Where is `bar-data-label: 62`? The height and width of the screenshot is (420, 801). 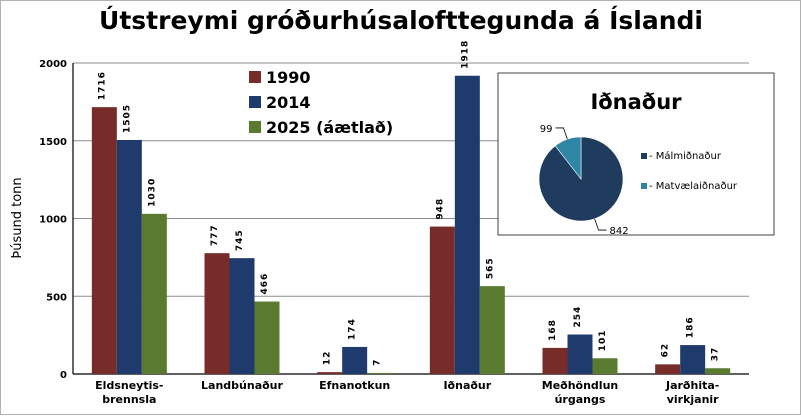 bar-data-label: 62 is located at coordinates (666, 350).